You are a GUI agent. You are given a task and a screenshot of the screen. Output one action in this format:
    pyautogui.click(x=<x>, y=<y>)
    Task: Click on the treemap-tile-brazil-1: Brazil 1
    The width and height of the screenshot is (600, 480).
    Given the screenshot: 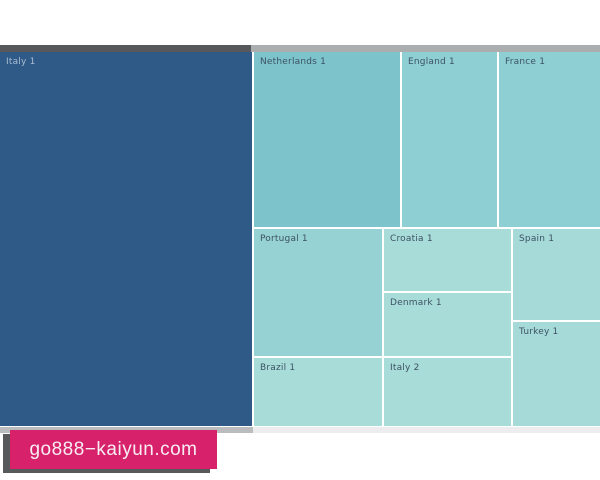 What is the action you would take?
    pyautogui.click(x=318, y=392)
    